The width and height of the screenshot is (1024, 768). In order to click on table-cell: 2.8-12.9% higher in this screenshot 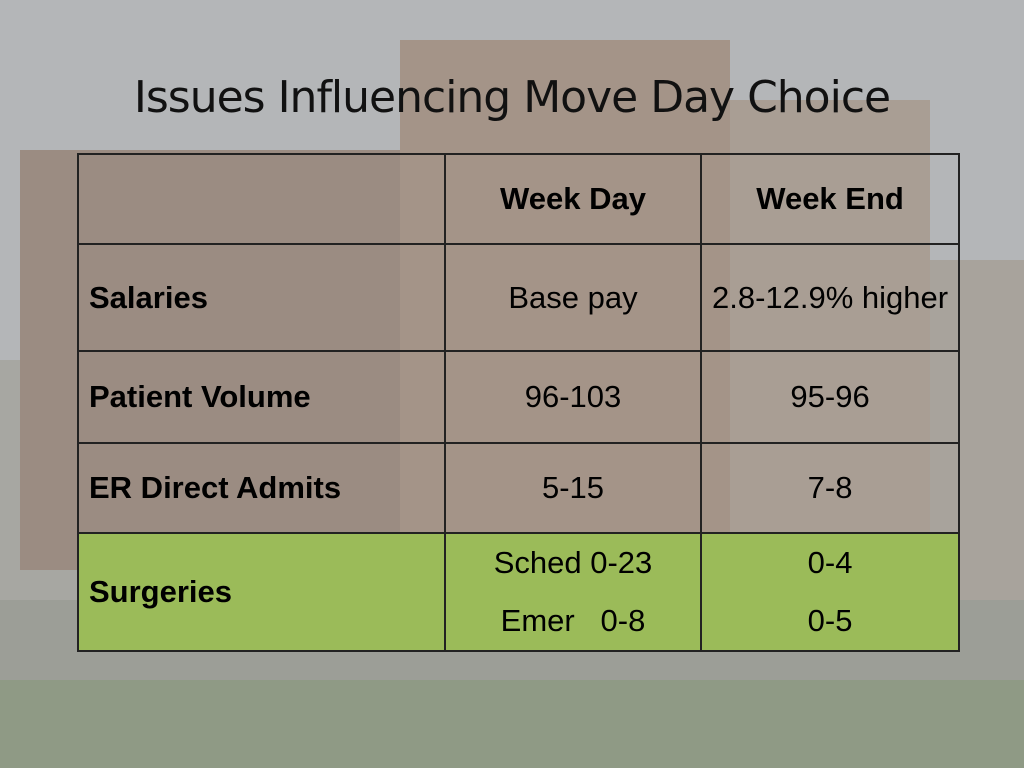, I will do `click(830, 297)`.